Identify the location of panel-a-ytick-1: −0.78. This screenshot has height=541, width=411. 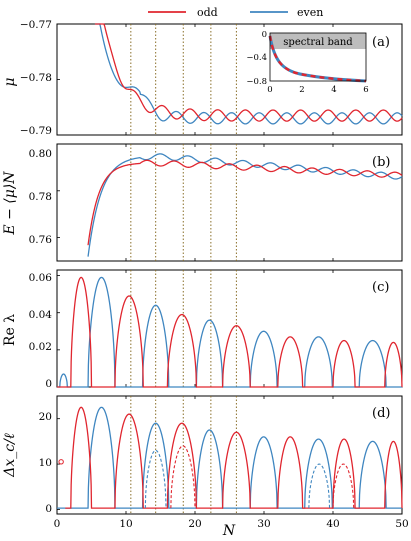
(36, 78).